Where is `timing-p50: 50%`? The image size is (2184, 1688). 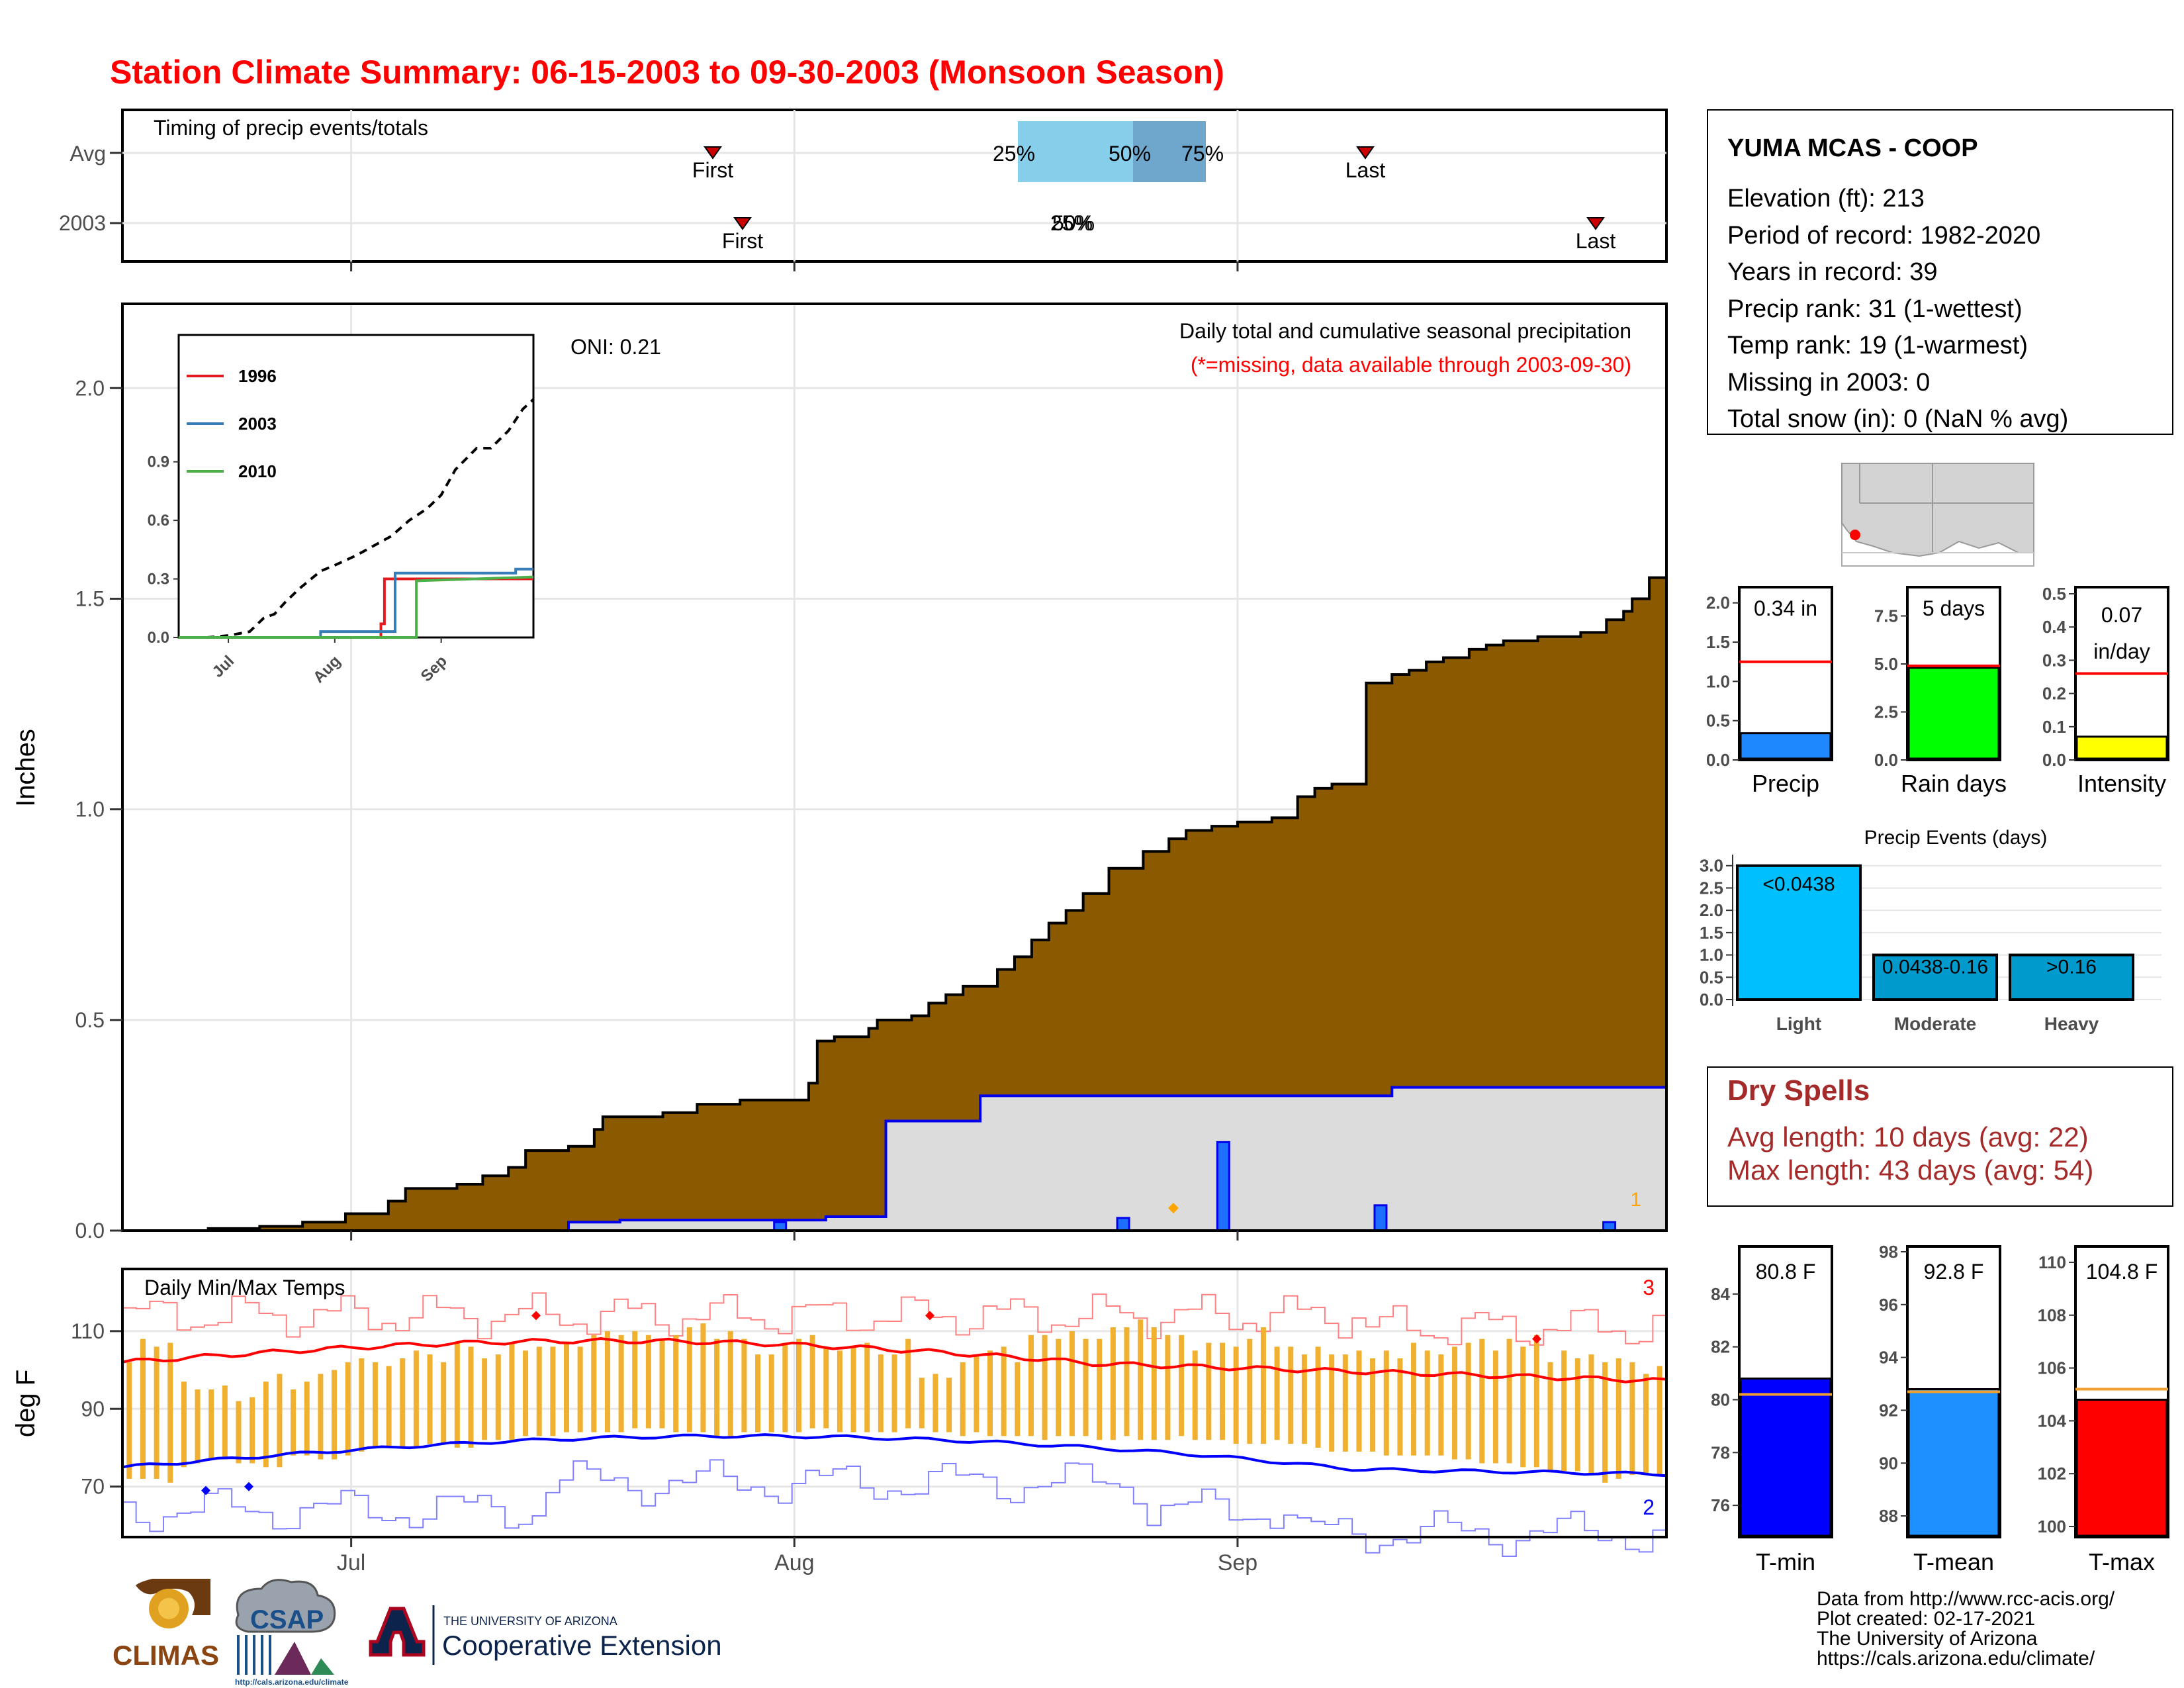
timing-p50: 50% is located at coordinates (1130, 153).